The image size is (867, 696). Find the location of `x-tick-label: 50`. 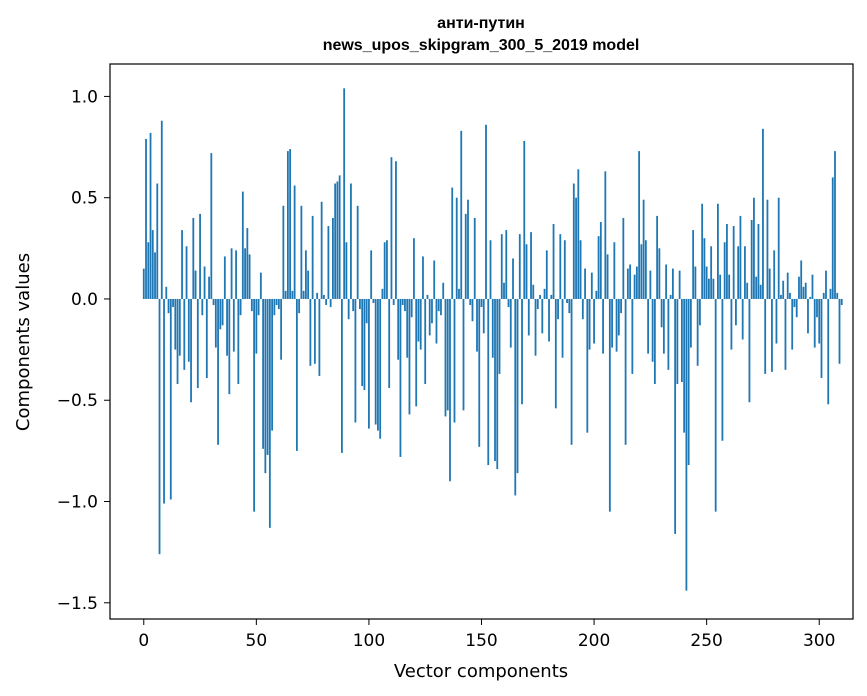

x-tick-label: 50 is located at coordinates (257, 641).